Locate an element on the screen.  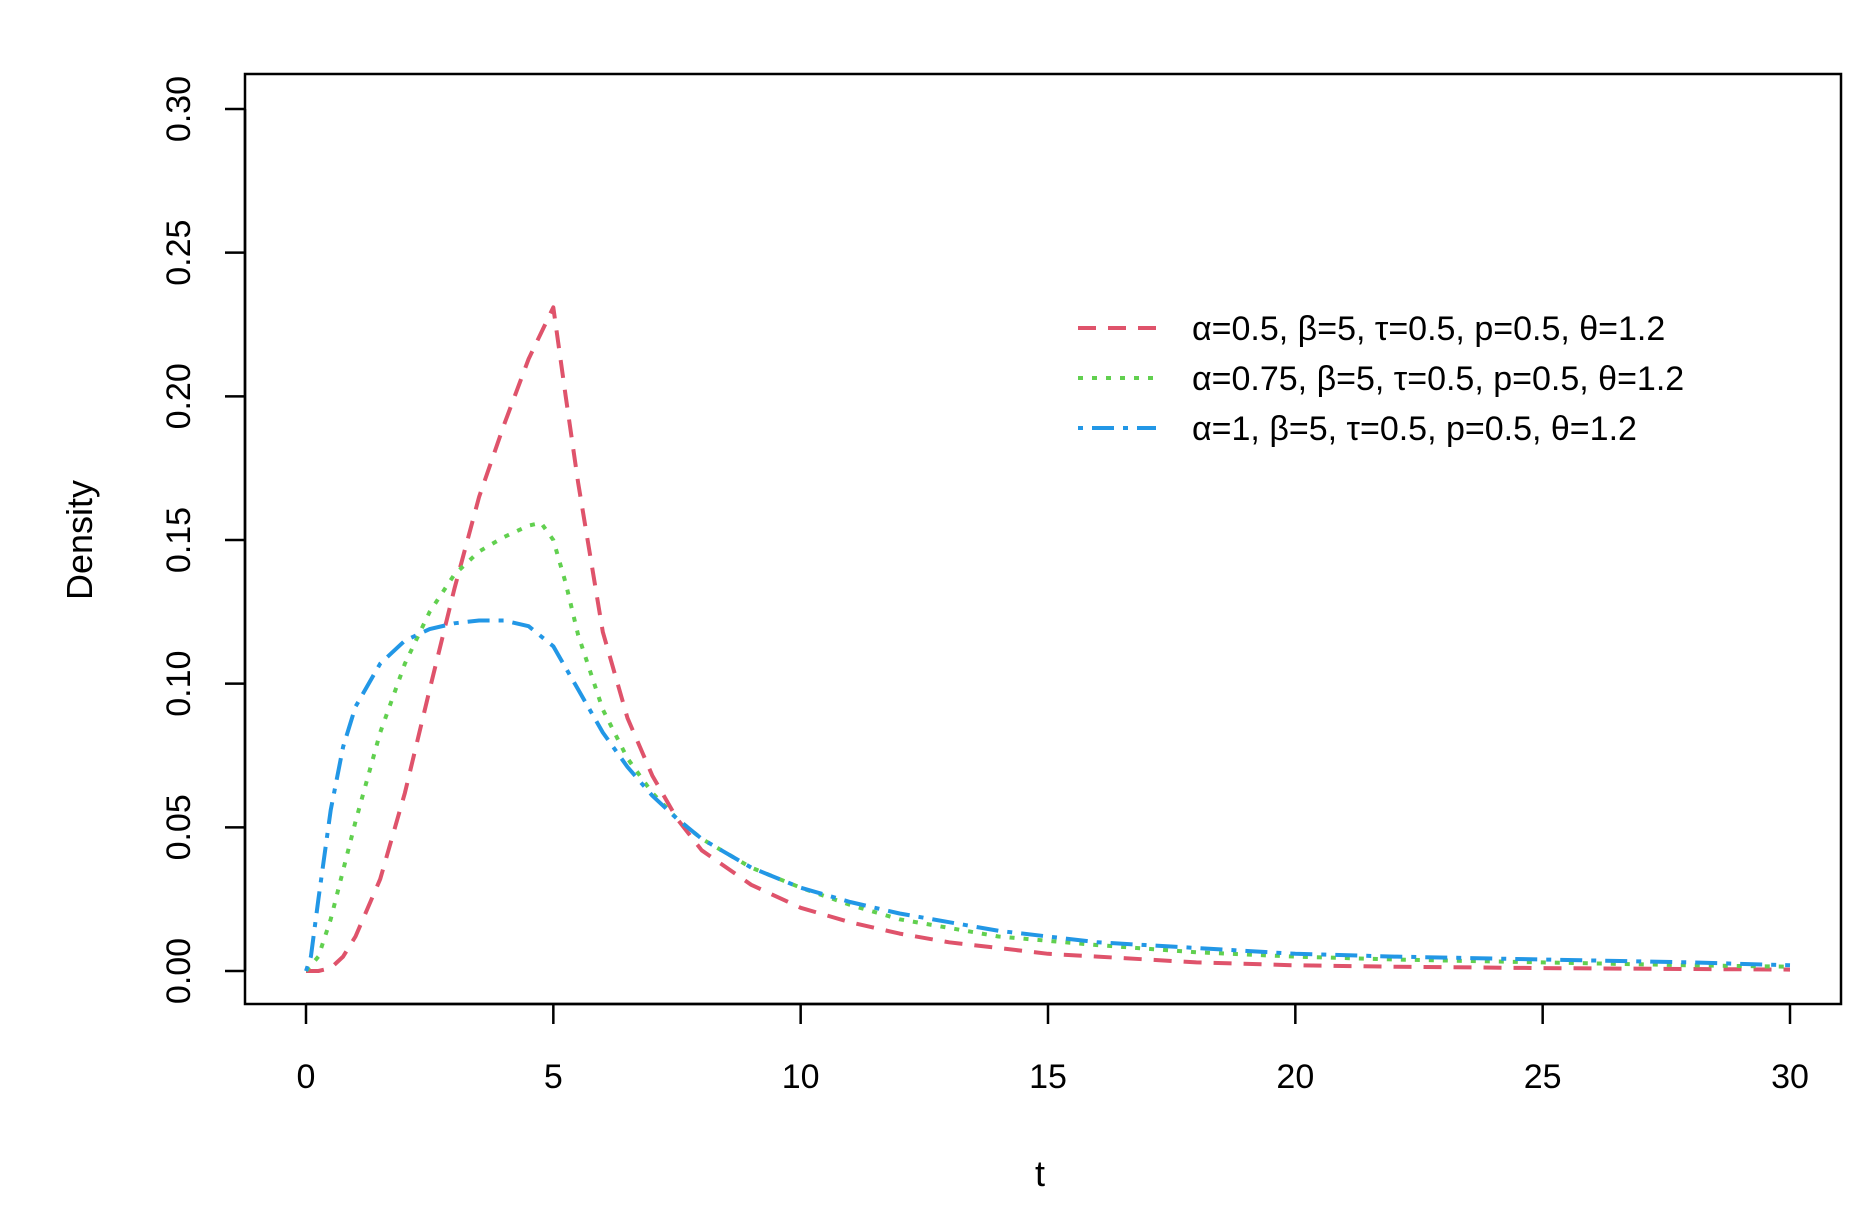
legend-label-1: α=0.5, β=5, τ=0.5, p=0.5, θ=1.2 is located at coordinates (1428, 329).